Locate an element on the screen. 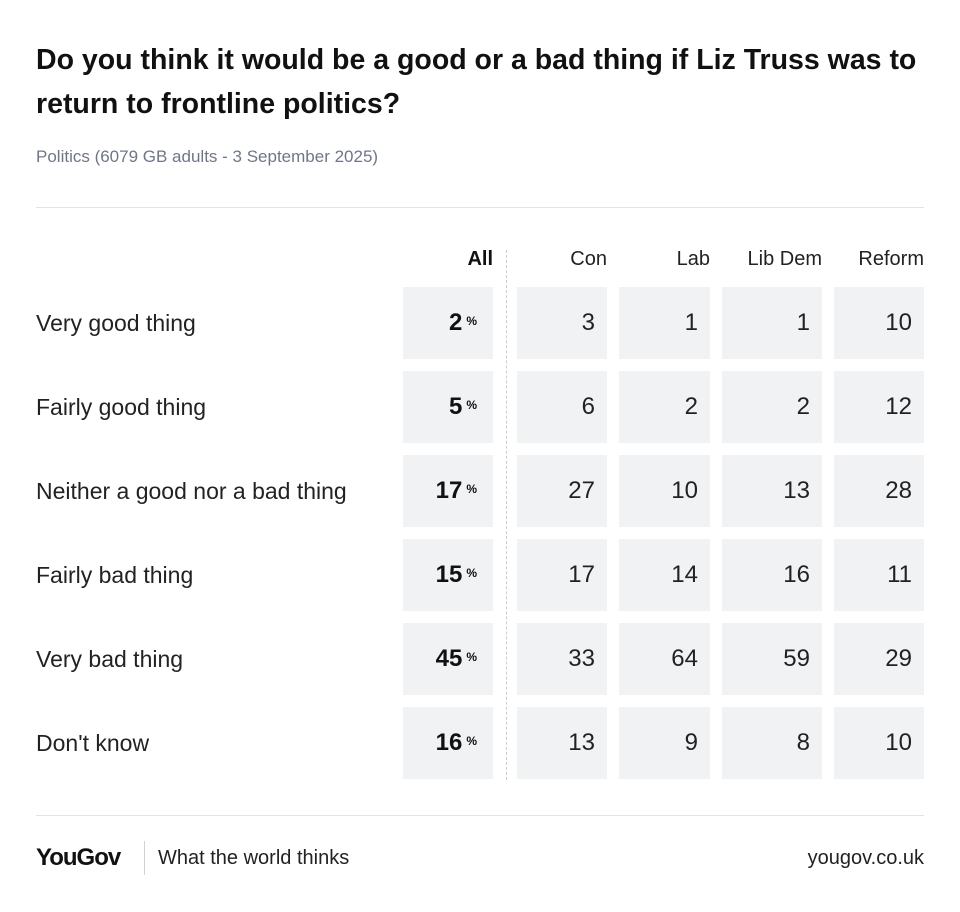 The width and height of the screenshot is (960, 912). value-cell-all: 2% is located at coordinates (448, 323).